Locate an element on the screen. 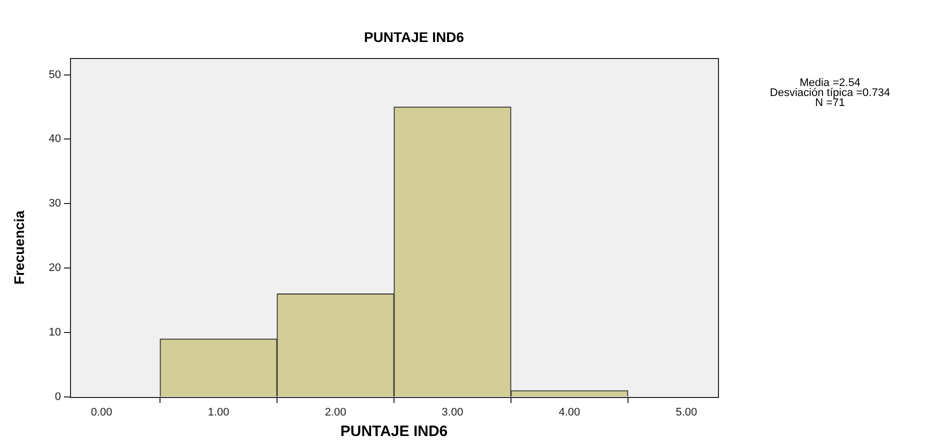  y-tick-label: 50 is located at coordinates (54, 74).